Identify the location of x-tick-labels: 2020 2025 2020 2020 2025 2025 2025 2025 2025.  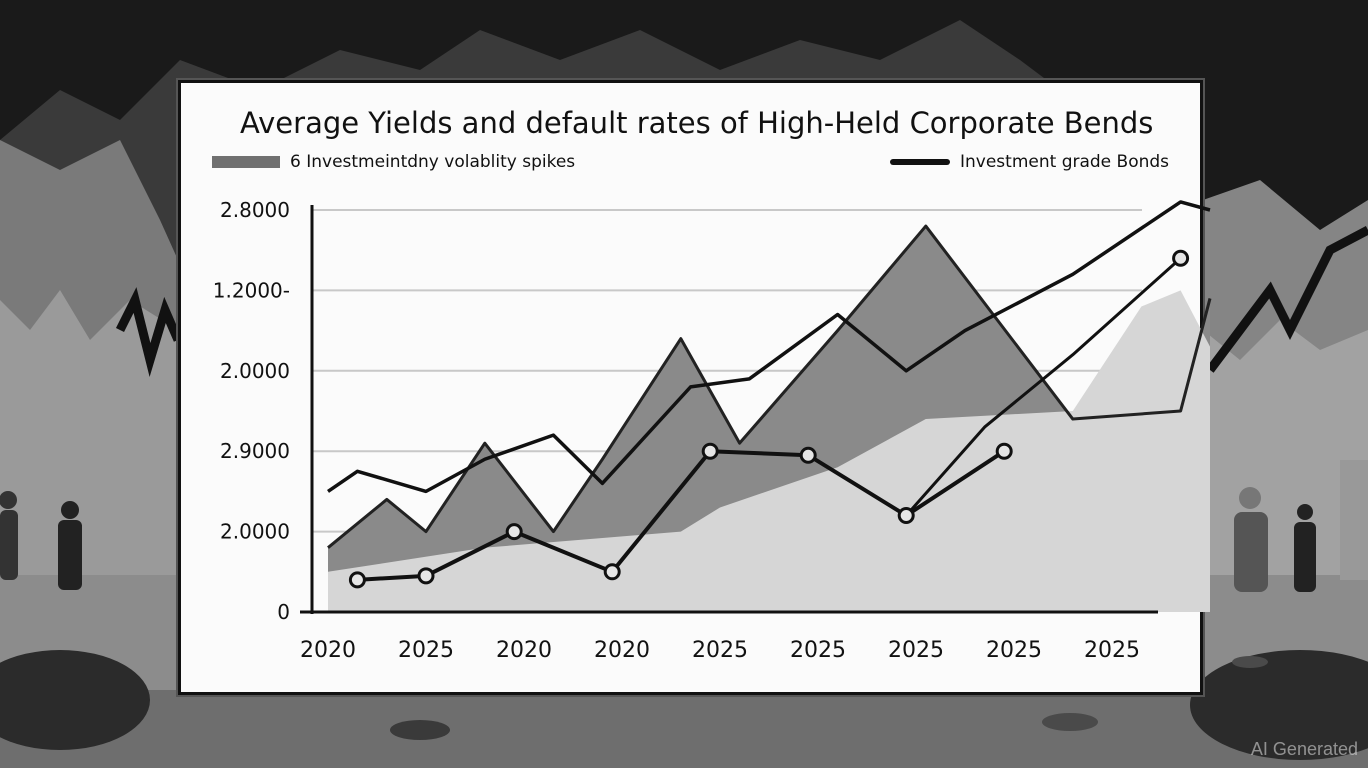
(720, 650).